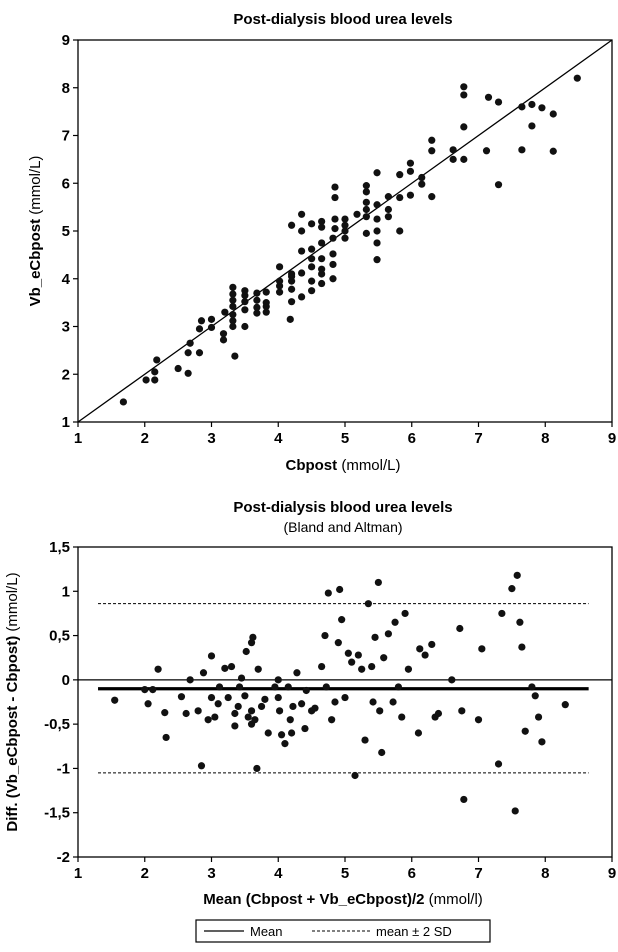 This screenshot has height=952, width=618. I want to click on chart2-subtitle: (Bland and Altman), so click(342, 527).